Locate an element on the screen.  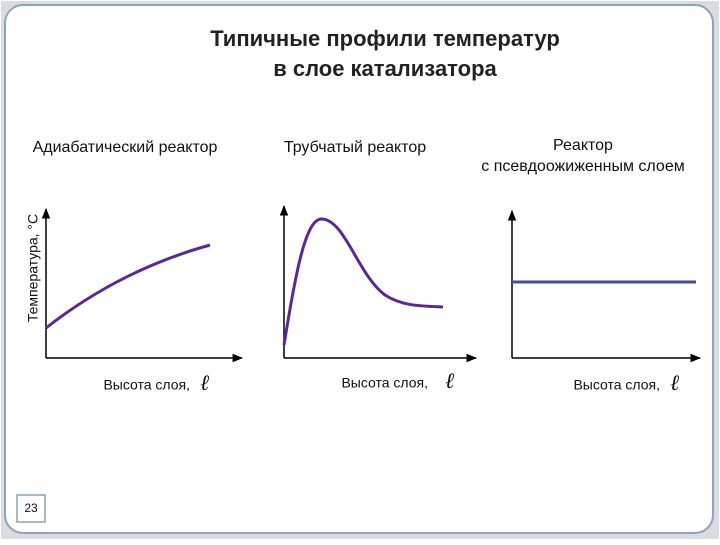
title-line: Типичные профили температур is located at coordinates (385, 38).